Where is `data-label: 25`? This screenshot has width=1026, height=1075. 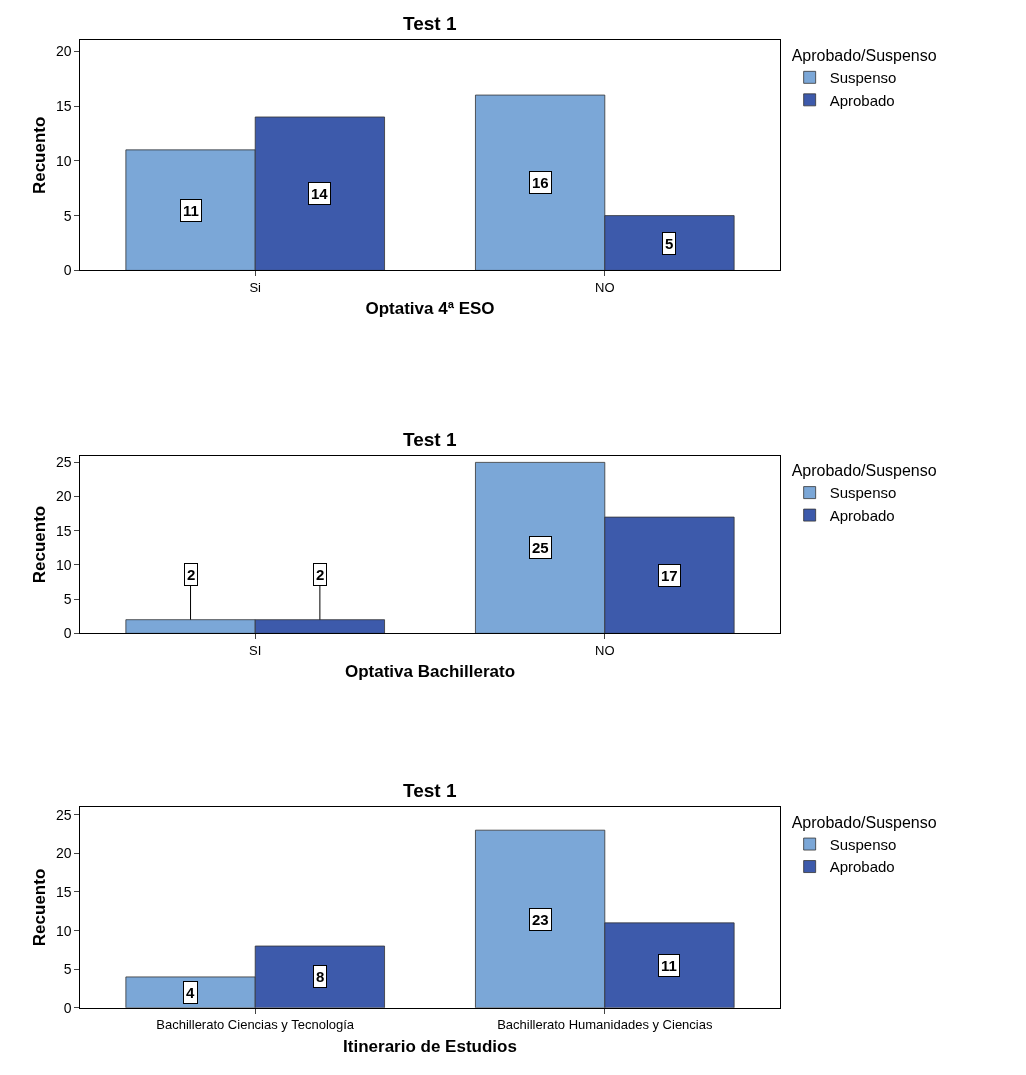
data-label: 25 is located at coordinates (540, 547).